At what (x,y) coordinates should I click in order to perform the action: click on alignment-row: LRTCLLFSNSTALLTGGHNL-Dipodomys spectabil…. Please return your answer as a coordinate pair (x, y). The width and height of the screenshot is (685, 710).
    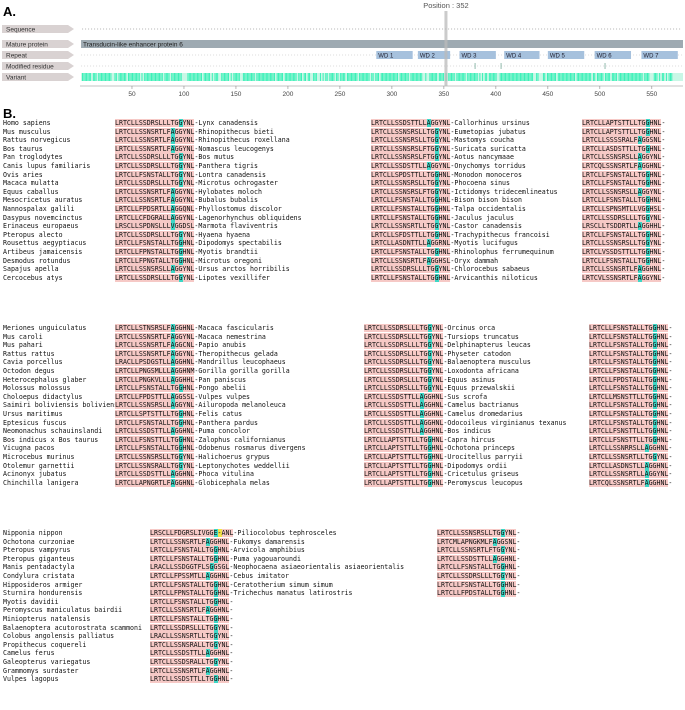
    Looking at the image, I should click on (198, 243).